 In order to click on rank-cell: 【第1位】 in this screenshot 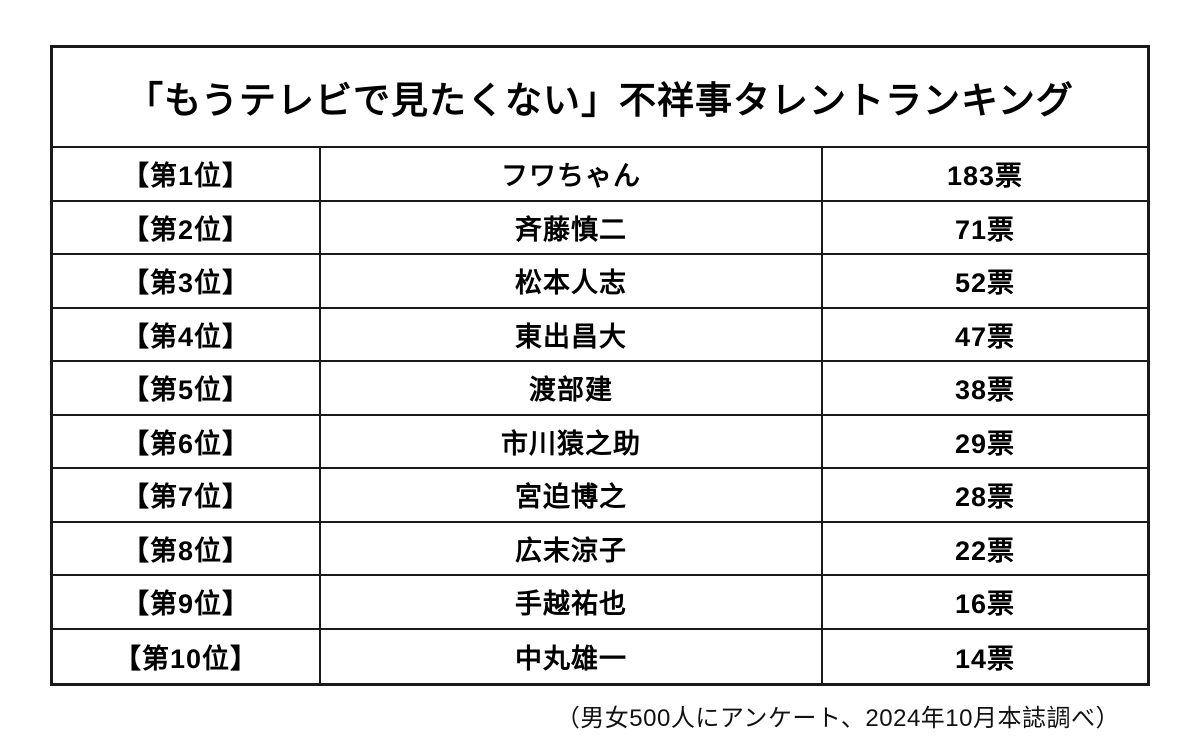, I will do `click(187, 174)`.